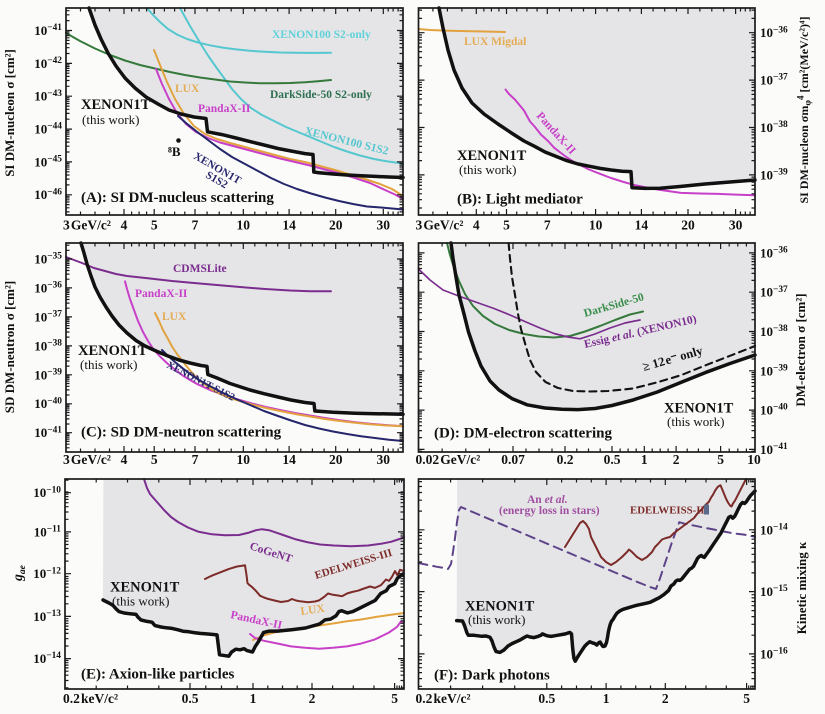 This screenshot has width=825, height=714. Describe the element at coordinates (174, 151) in the screenshot. I see `svg-text: ⁸B` at that location.